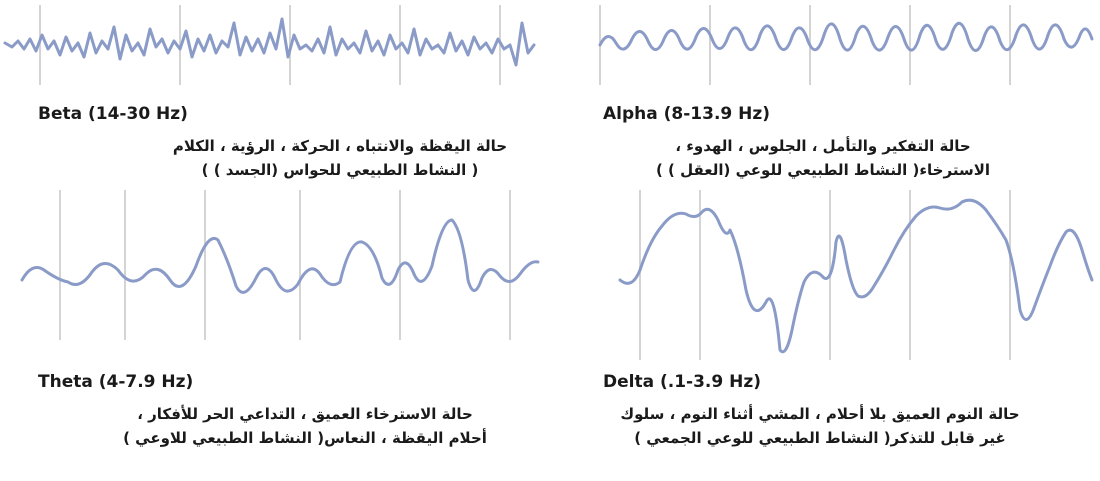  Describe the element at coordinates (682, 382) in the screenshot. I see `delta-label: Delta (.1-3.9 Hz)` at that location.